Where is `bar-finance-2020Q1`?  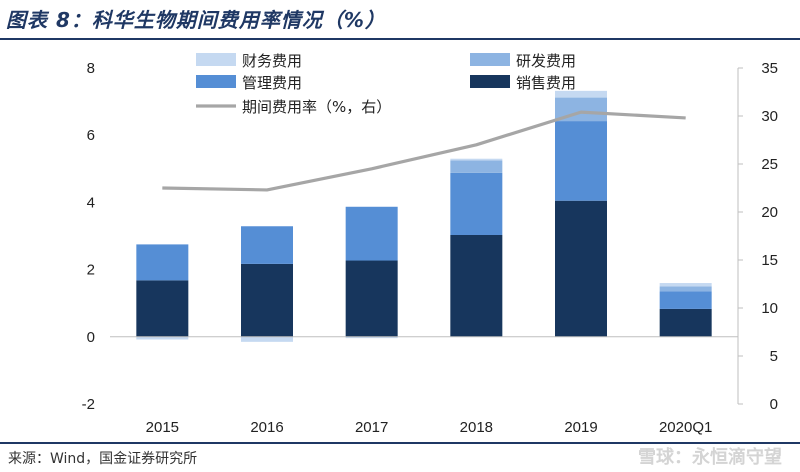 bar-finance-2020Q1 is located at coordinates (685, 285).